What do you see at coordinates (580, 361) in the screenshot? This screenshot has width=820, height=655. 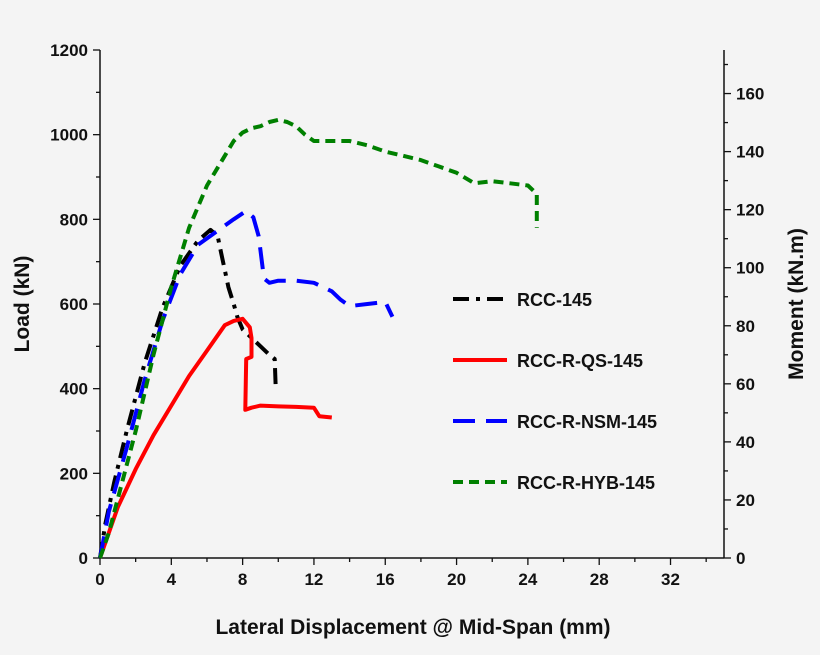 I see `legend-label: RCC-R-QS-145` at bounding box center [580, 361].